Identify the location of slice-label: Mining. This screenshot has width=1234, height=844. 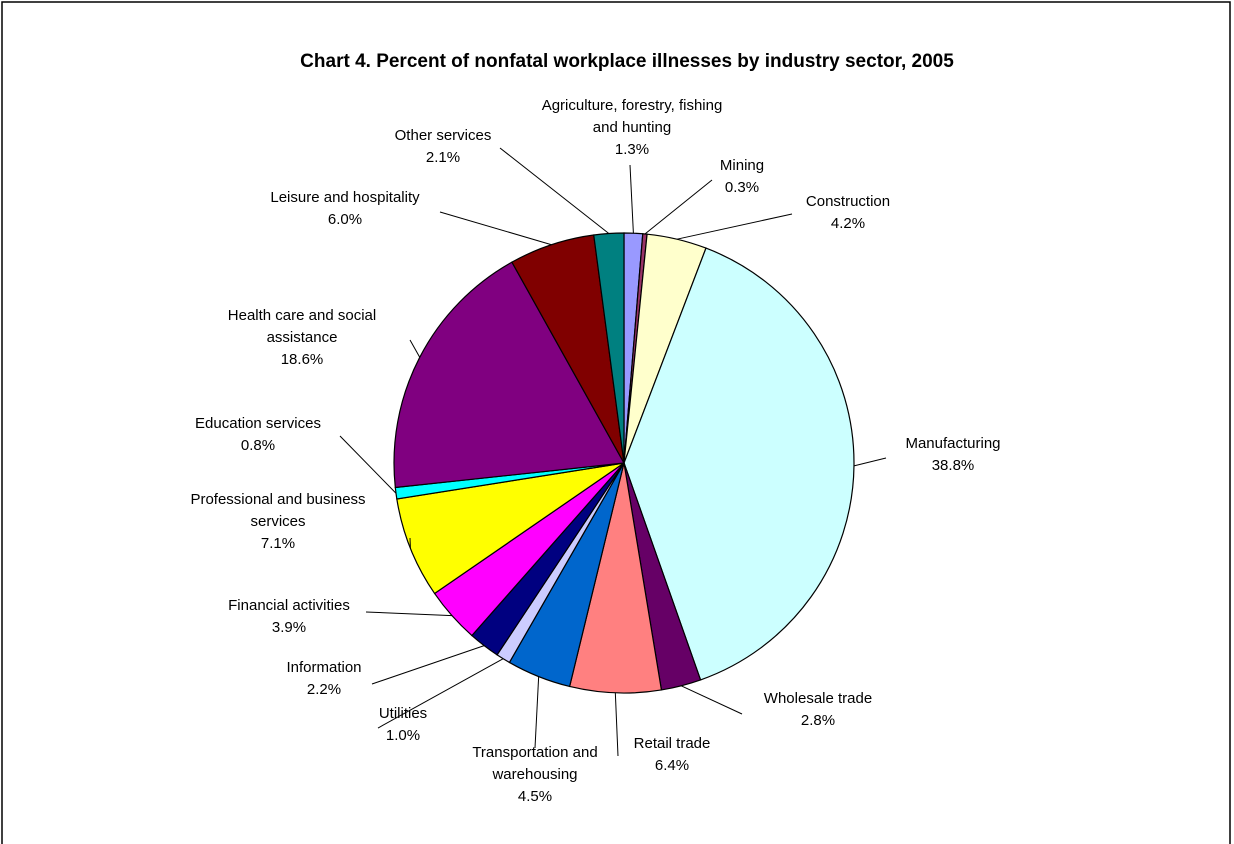
(742, 165).